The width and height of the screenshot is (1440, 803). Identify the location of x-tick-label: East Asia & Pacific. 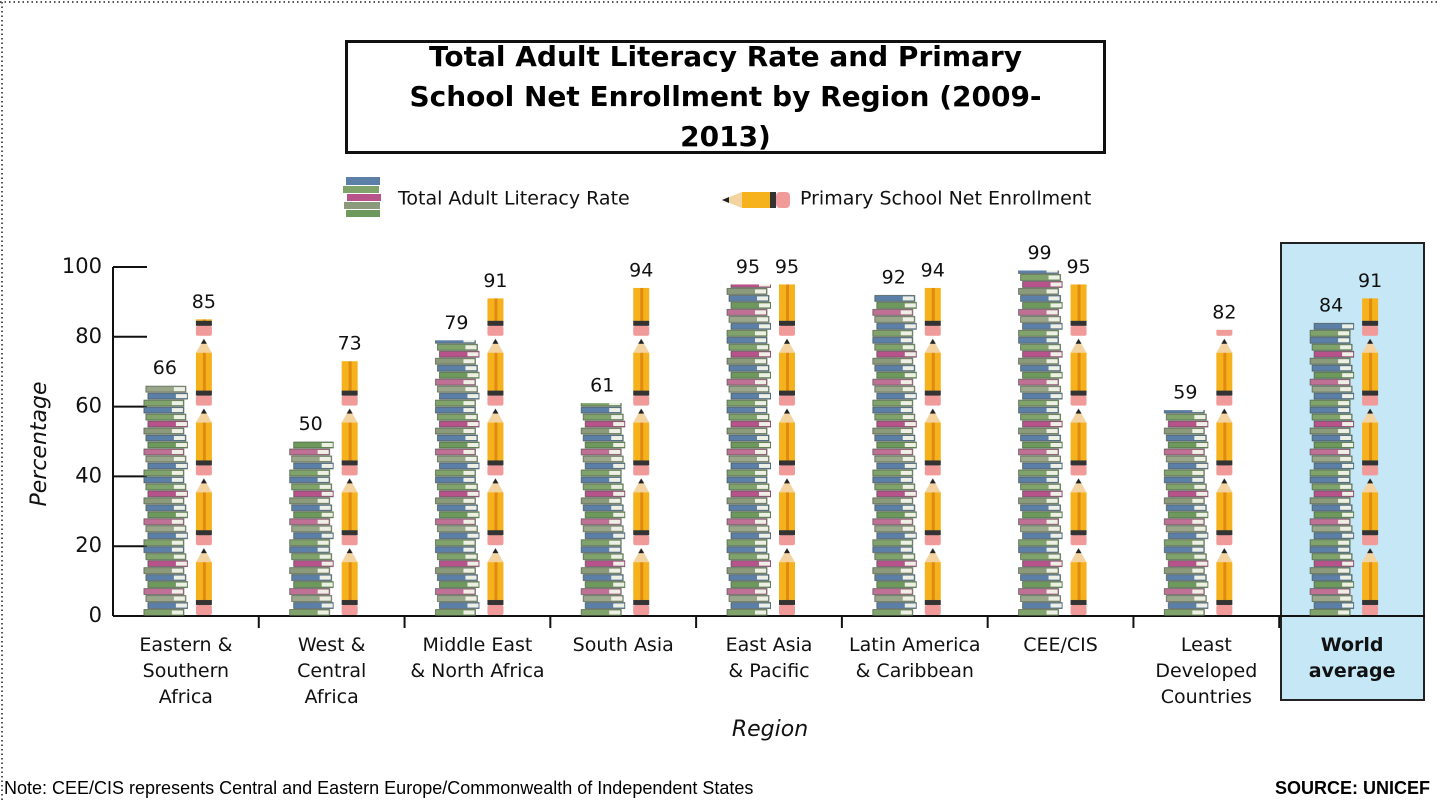
(769, 658).